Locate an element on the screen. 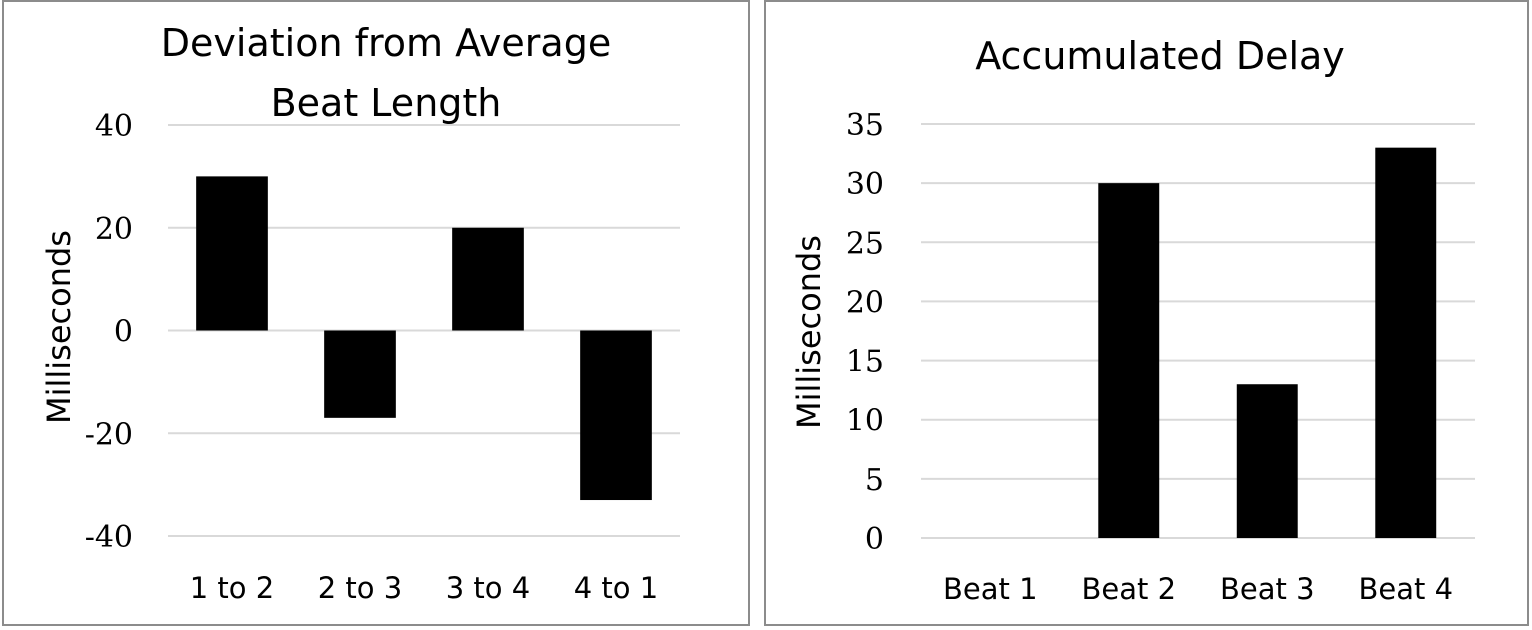 The height and width of the screenshot is (630, 1532). chart-title-line-2: Beat Length is located at coordinates (386, 103).